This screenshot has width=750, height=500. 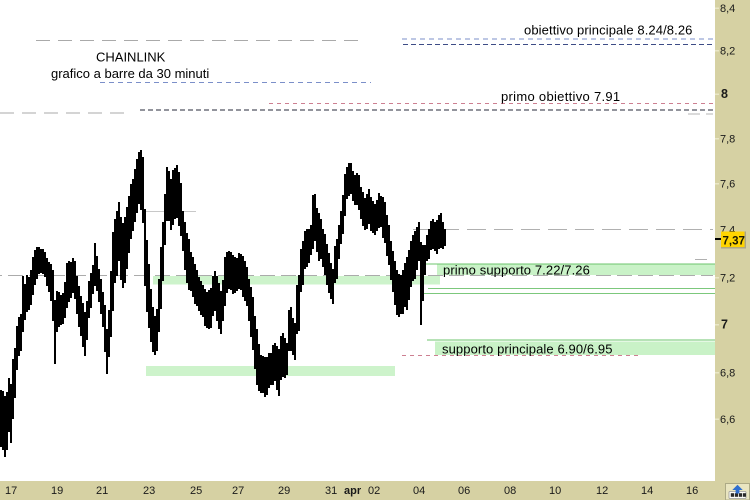 What do you see at coordinates (727, 9) in the screenshot?
I see `svg-text: 8,4` at bounding box center [727, 9].